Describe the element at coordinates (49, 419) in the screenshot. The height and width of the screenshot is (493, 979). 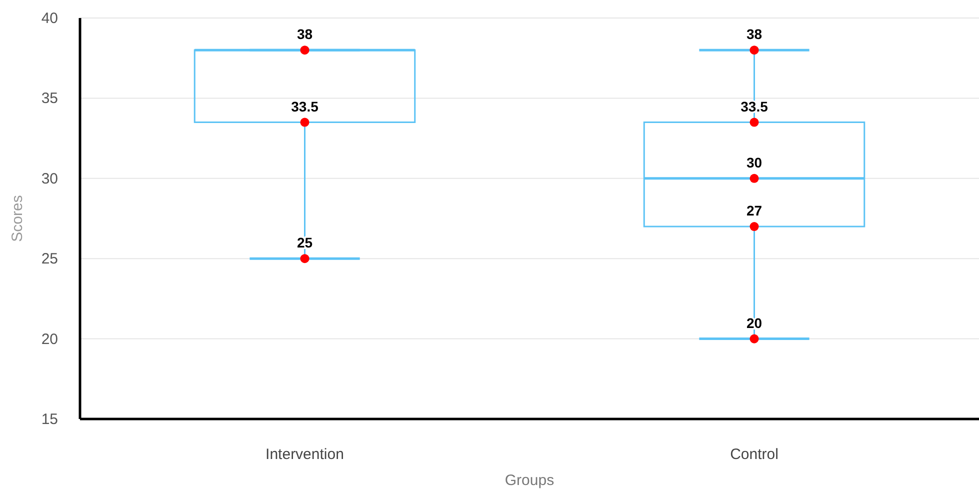
I see `y-tick-label: 15` at that location.